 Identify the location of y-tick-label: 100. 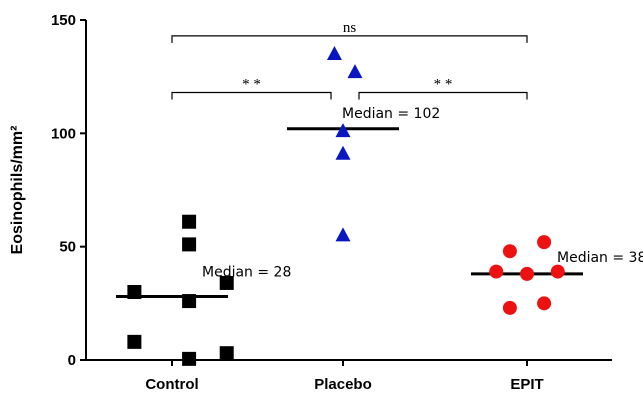
(63, 133).